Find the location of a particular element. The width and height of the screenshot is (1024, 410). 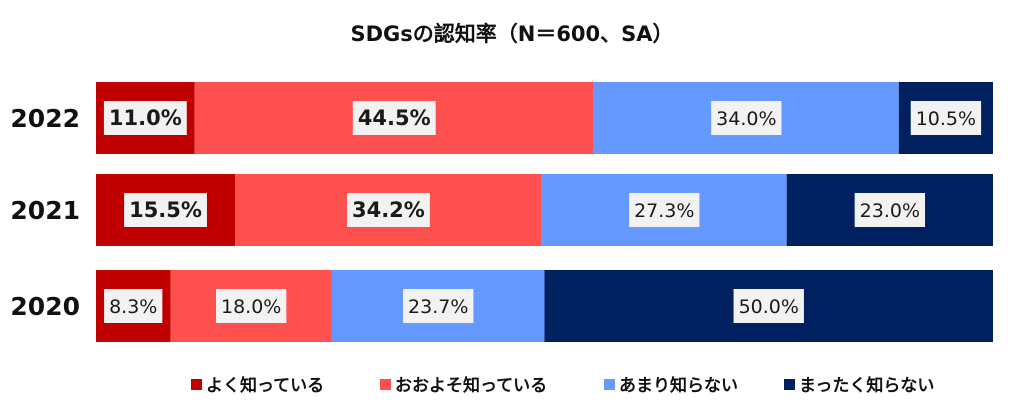

data-label-2021-series-1: 34.2% is located at coordinates (388, 210).